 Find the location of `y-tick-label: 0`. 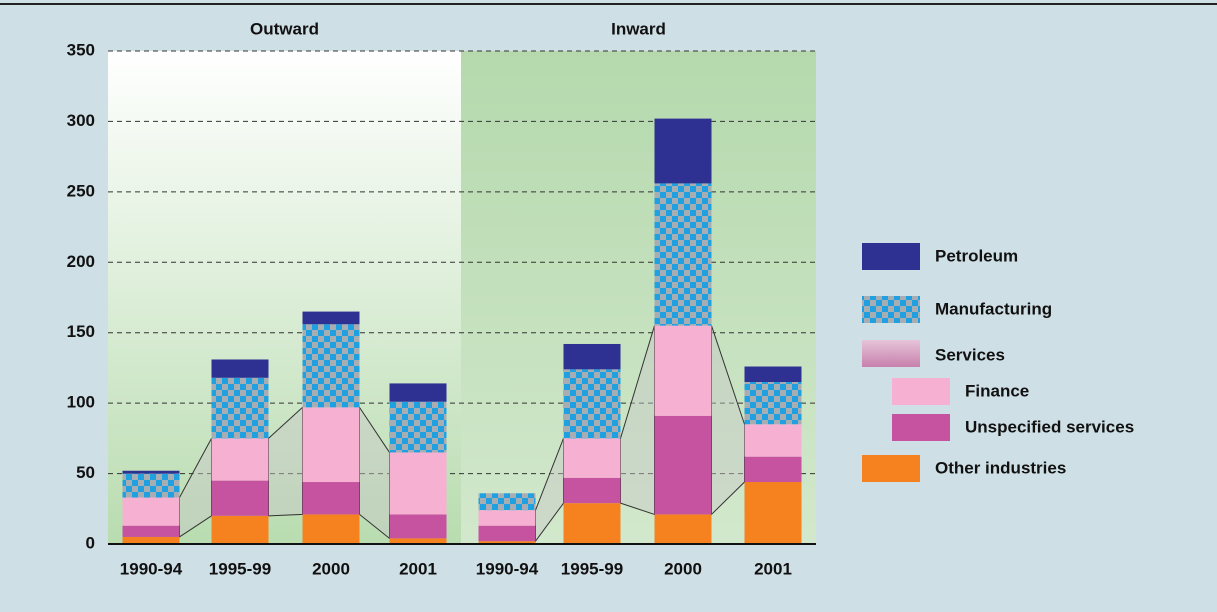

y-tick-label: 0 is located at coordinates (90, 542).